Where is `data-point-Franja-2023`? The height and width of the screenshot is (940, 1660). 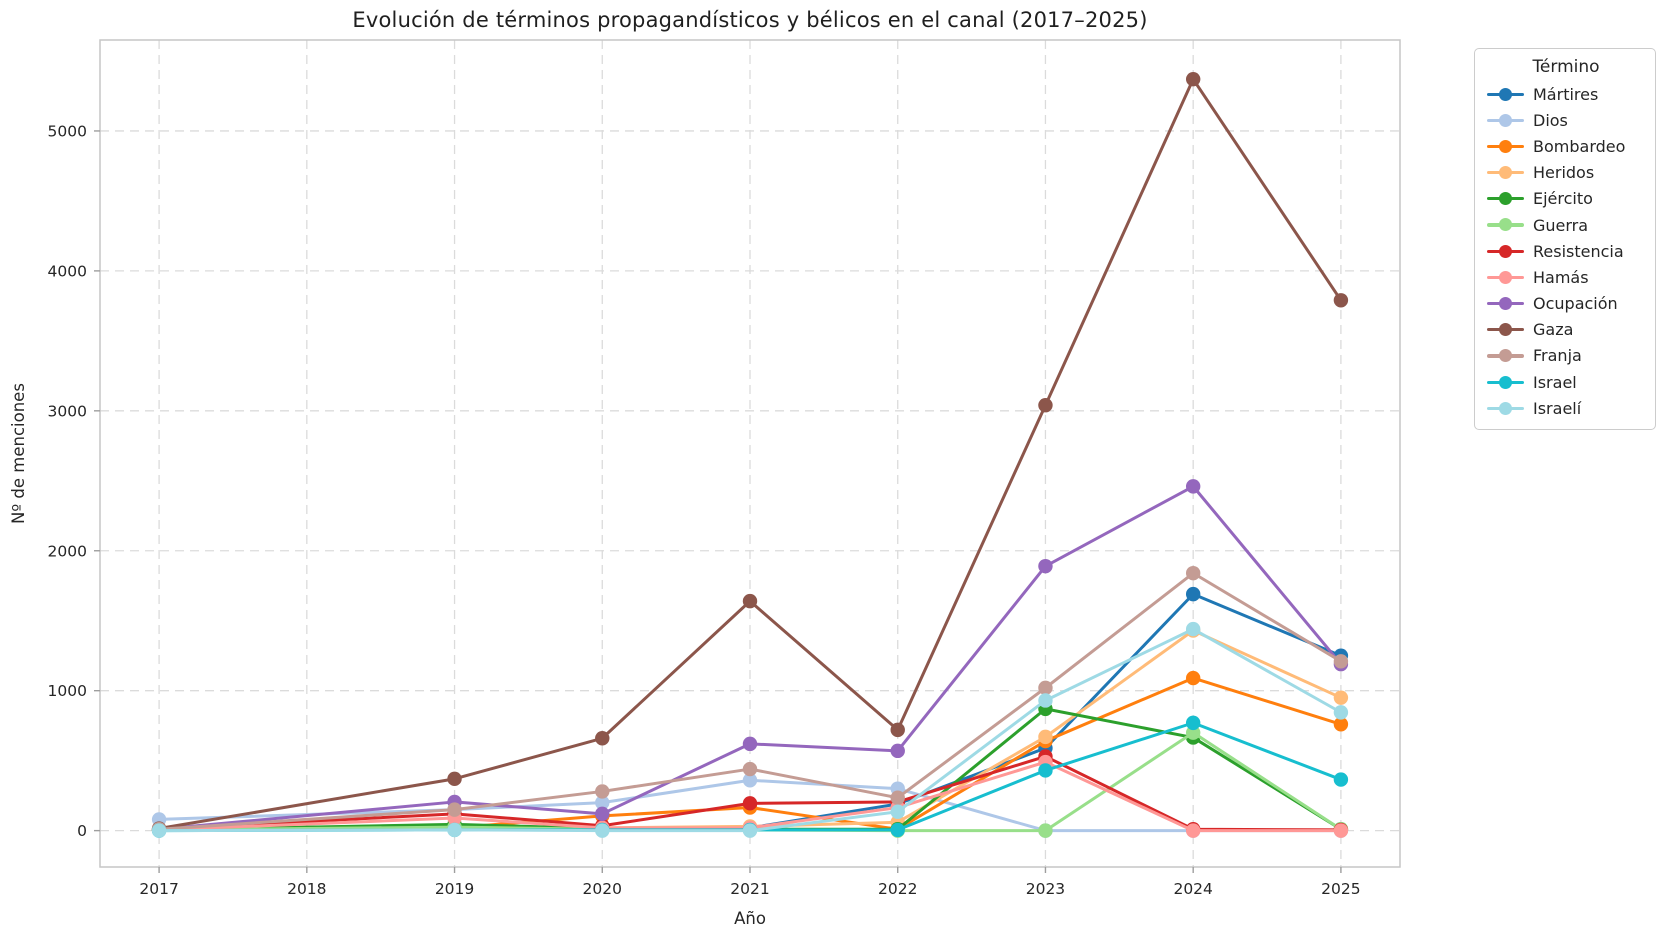 data-point-Franja-2023 is located at coordinates (1045, 688).